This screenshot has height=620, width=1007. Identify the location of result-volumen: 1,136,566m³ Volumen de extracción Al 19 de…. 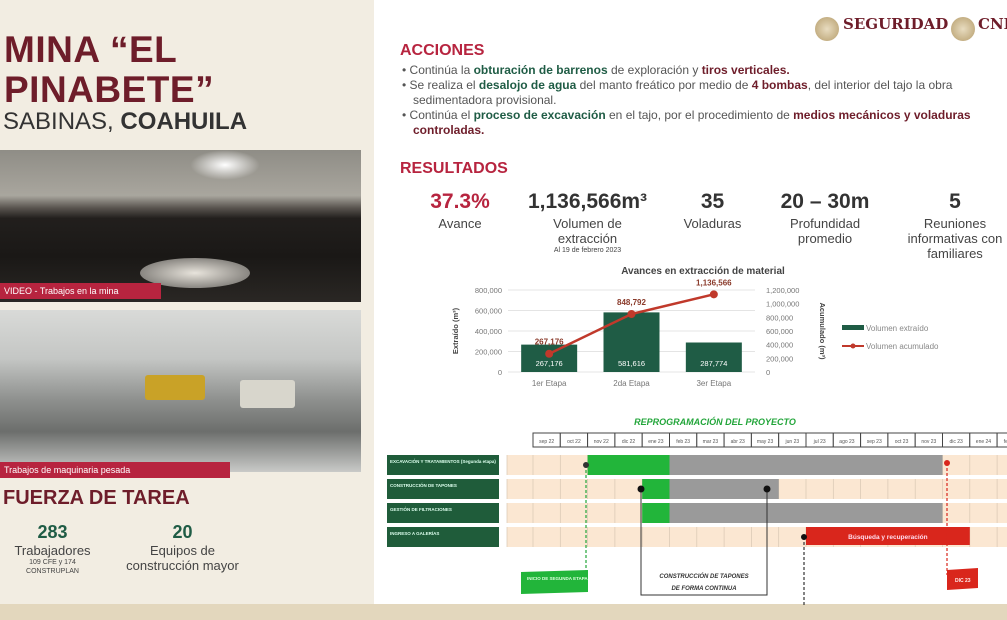
(587, 222).